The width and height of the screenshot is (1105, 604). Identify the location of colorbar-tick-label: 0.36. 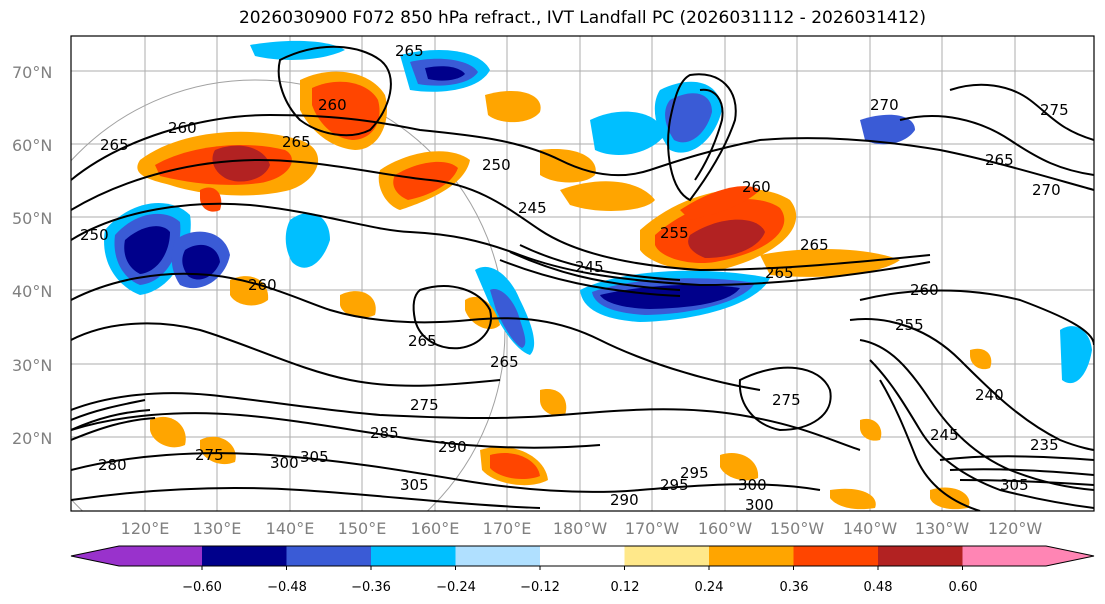
(794, 587).